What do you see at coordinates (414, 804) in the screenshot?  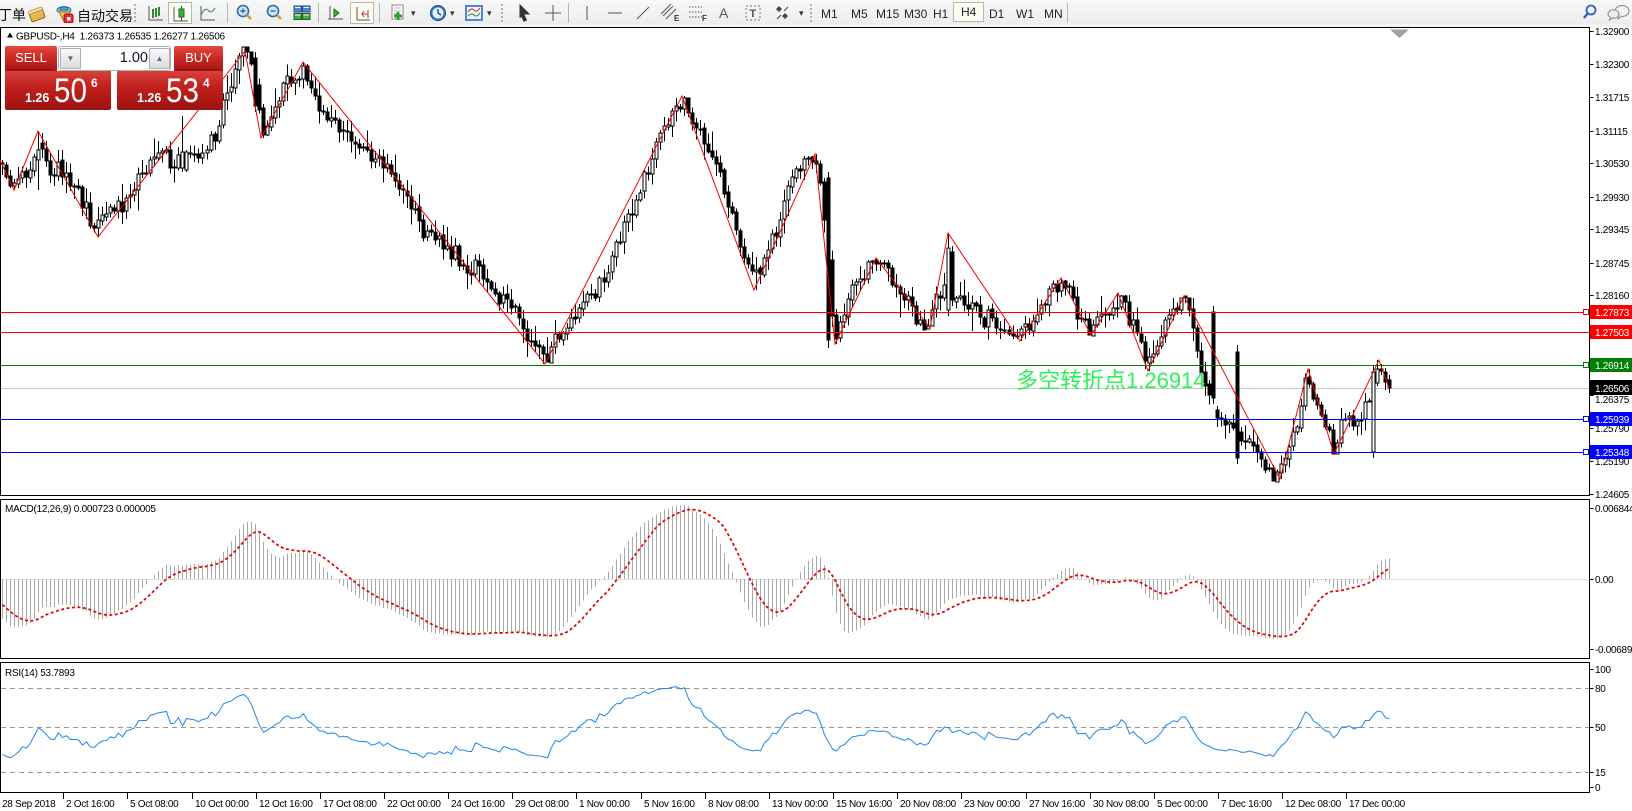 I see `svg-text: 22 Oct 00:00` at bounding box center [414, 804].